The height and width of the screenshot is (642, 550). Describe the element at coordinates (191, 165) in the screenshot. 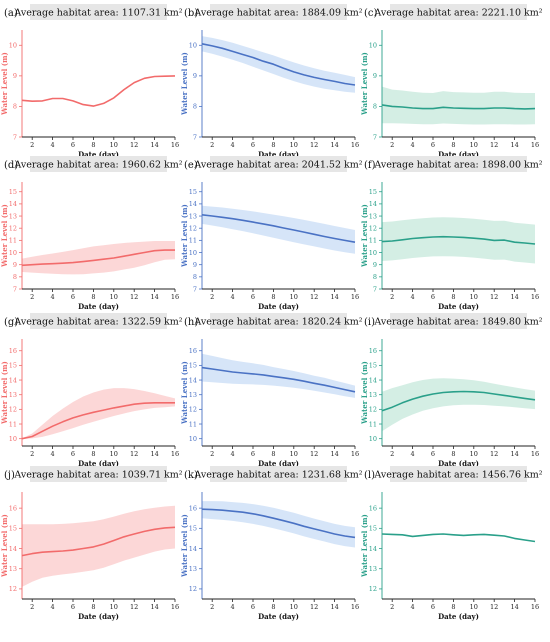

I see `panel-letter: (e)` at that location.